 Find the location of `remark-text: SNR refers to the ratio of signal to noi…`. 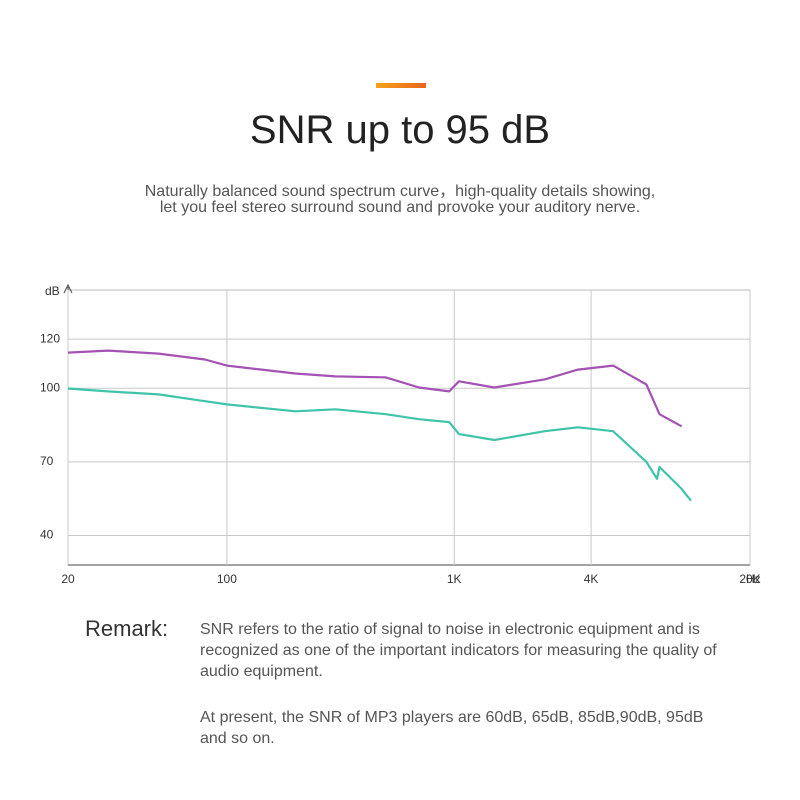

remark-text: SNR refers to the ratio of signal to noi… is located at coordinates (458, 650).